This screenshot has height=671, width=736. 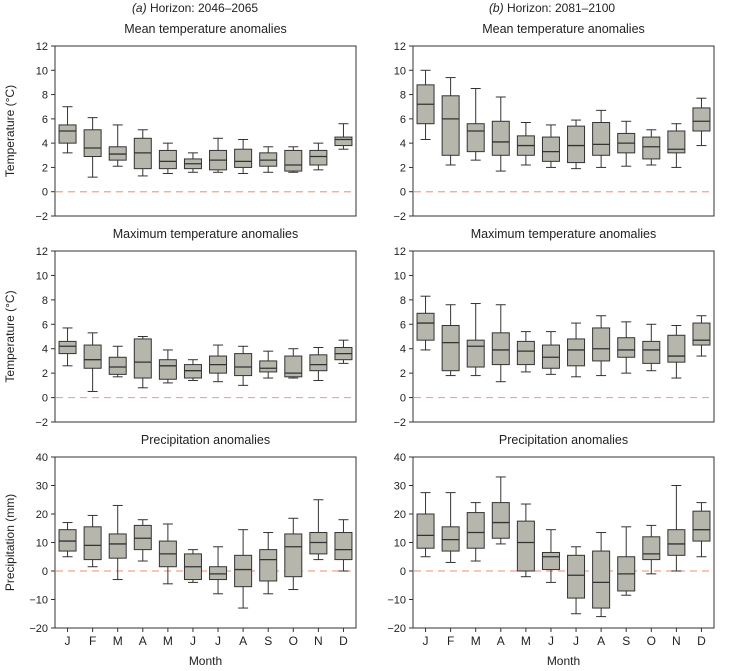 What do you see at coordinates (92, 356) in the screenshot?
I see `panel-r1c0-month-1-box` at bounding box center [92, 356].